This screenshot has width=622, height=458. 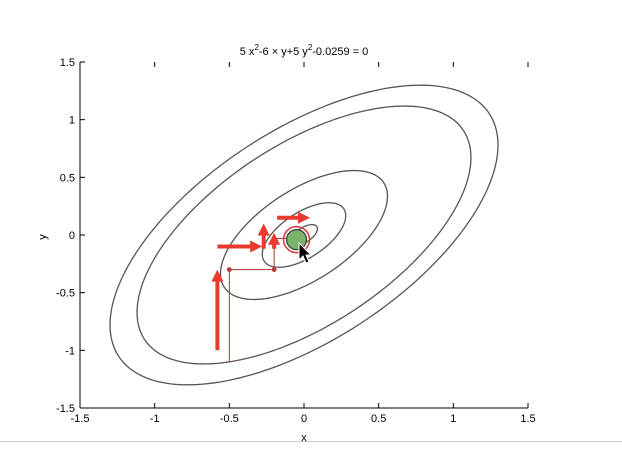 I want to click on mouse-cursor-icon, so click(x=305, y=252).